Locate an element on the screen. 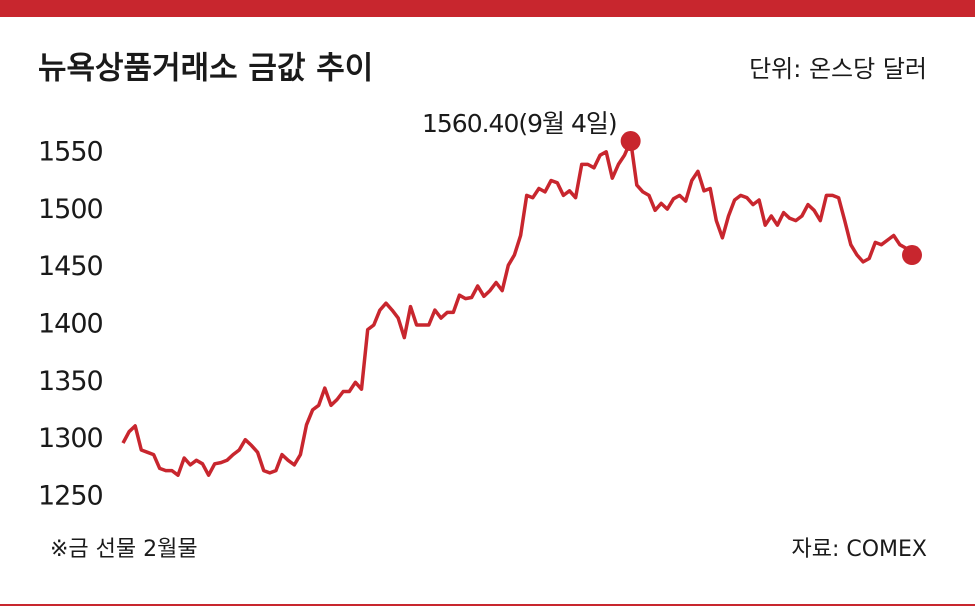 Image resolution: width=975 pixels, height=614 pixels. y-tick-label: 1250 is located at coordinates (70, 496).